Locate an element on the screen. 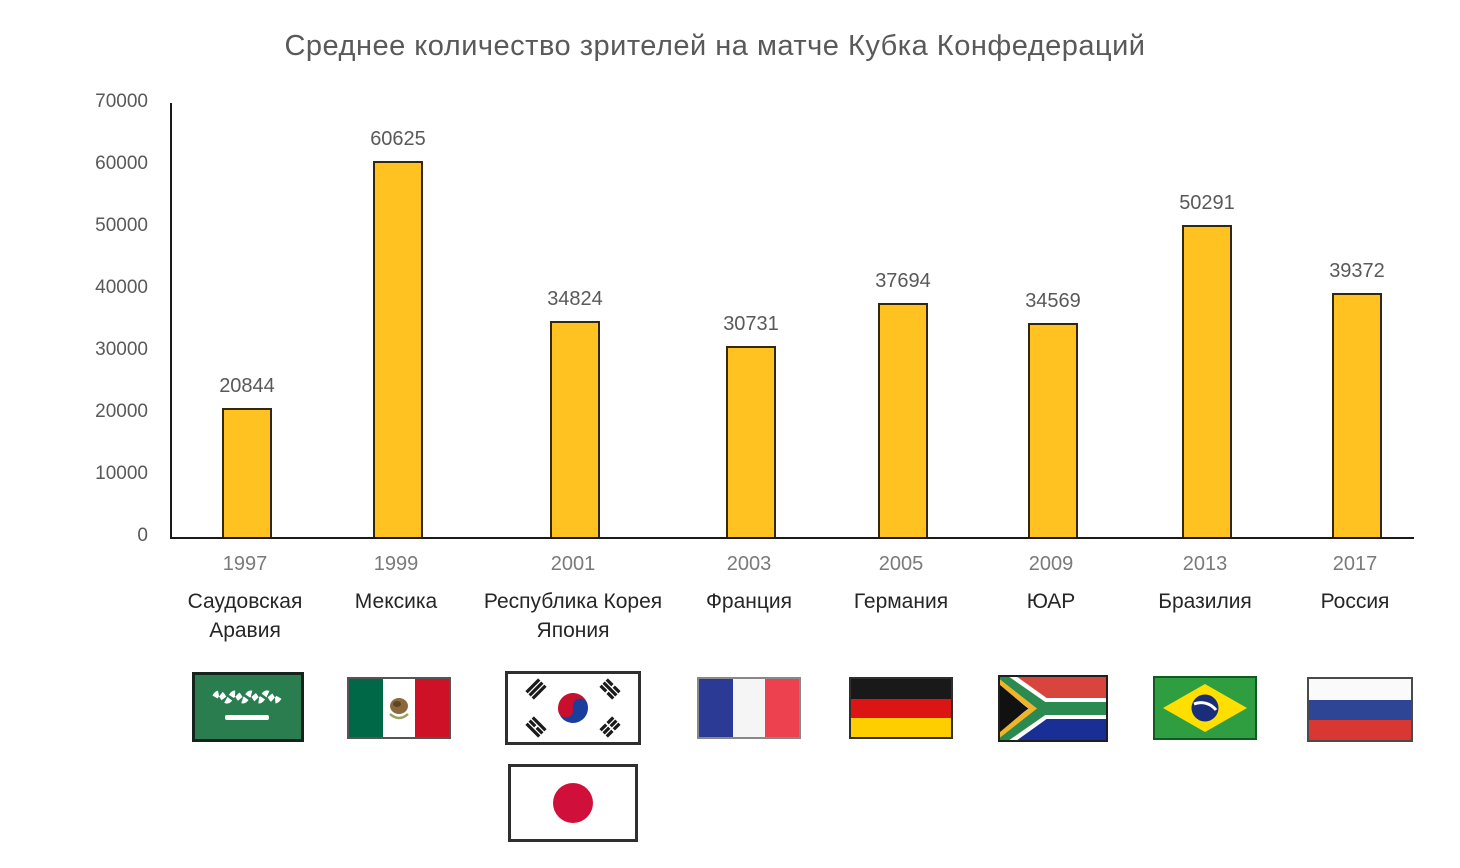 The image size is (1460, 868). x-tick-year: 2009 is located at coordinates (1051, 564).